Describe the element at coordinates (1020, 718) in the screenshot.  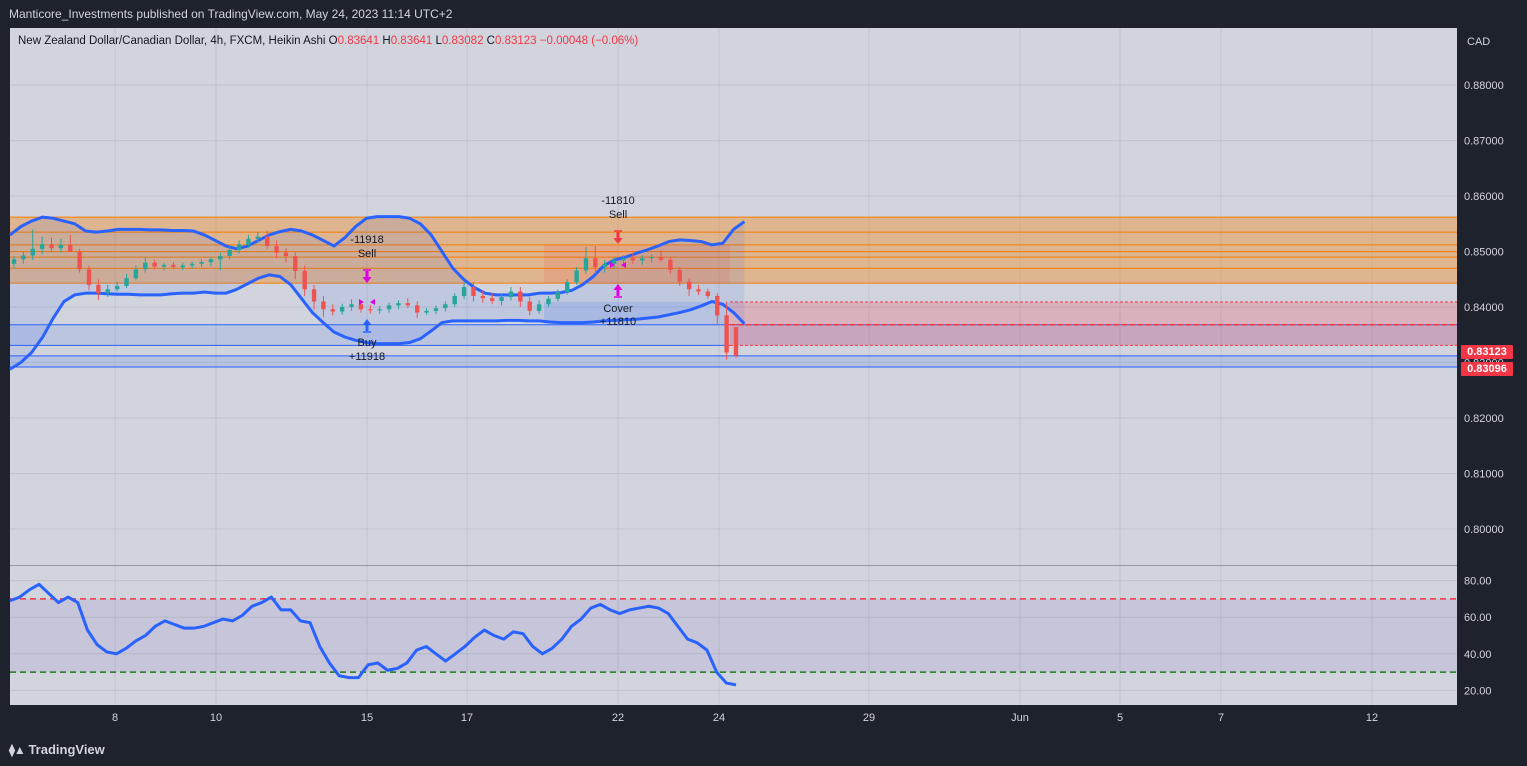
I see `time-tick: Jun` at that location.